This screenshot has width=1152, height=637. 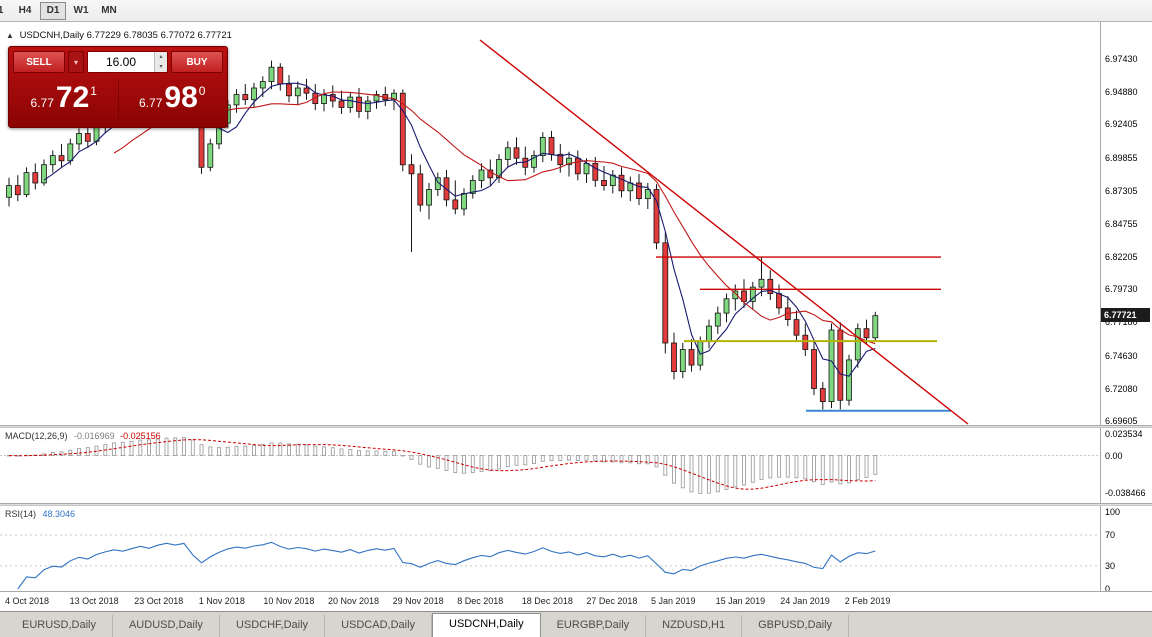 I want to click on toolbar: H1H4D1W1MN, so click(x=576, y=11).